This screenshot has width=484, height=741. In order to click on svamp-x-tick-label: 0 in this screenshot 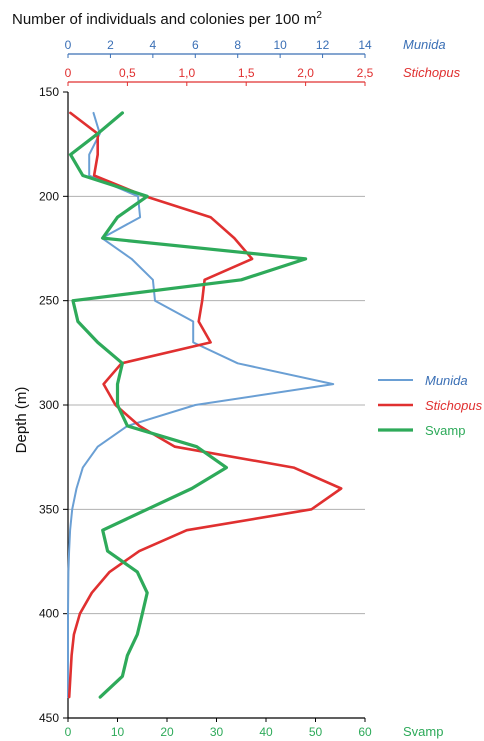, I will do `click(68, 732)`.